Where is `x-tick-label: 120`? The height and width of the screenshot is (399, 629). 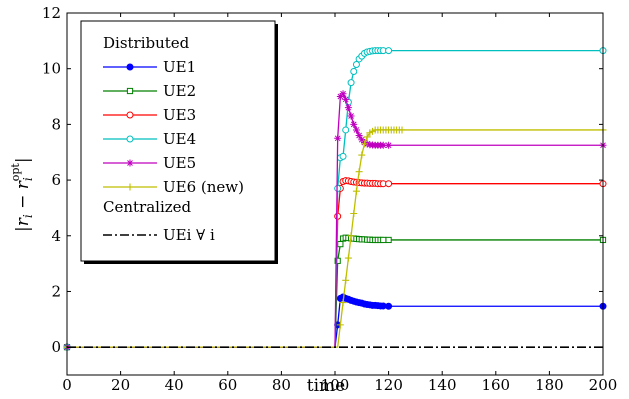 x-tick-label: 120 is located at coordinates (388, 385).